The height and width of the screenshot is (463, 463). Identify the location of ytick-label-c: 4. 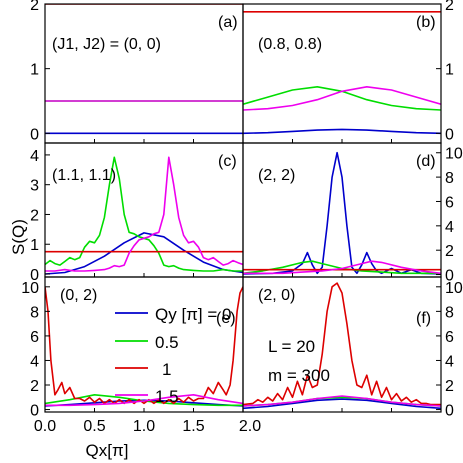
(34, 156).